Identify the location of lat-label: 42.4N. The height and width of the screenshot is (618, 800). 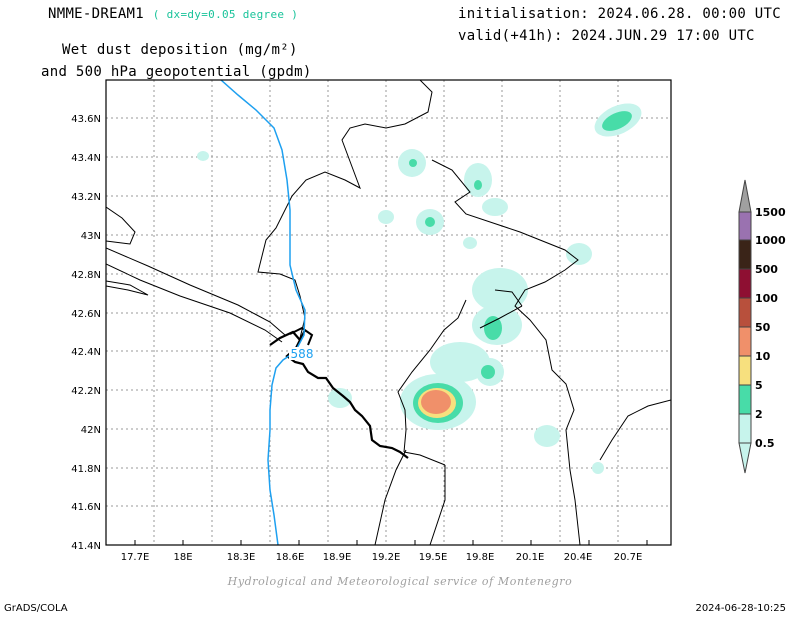
(86, 352).